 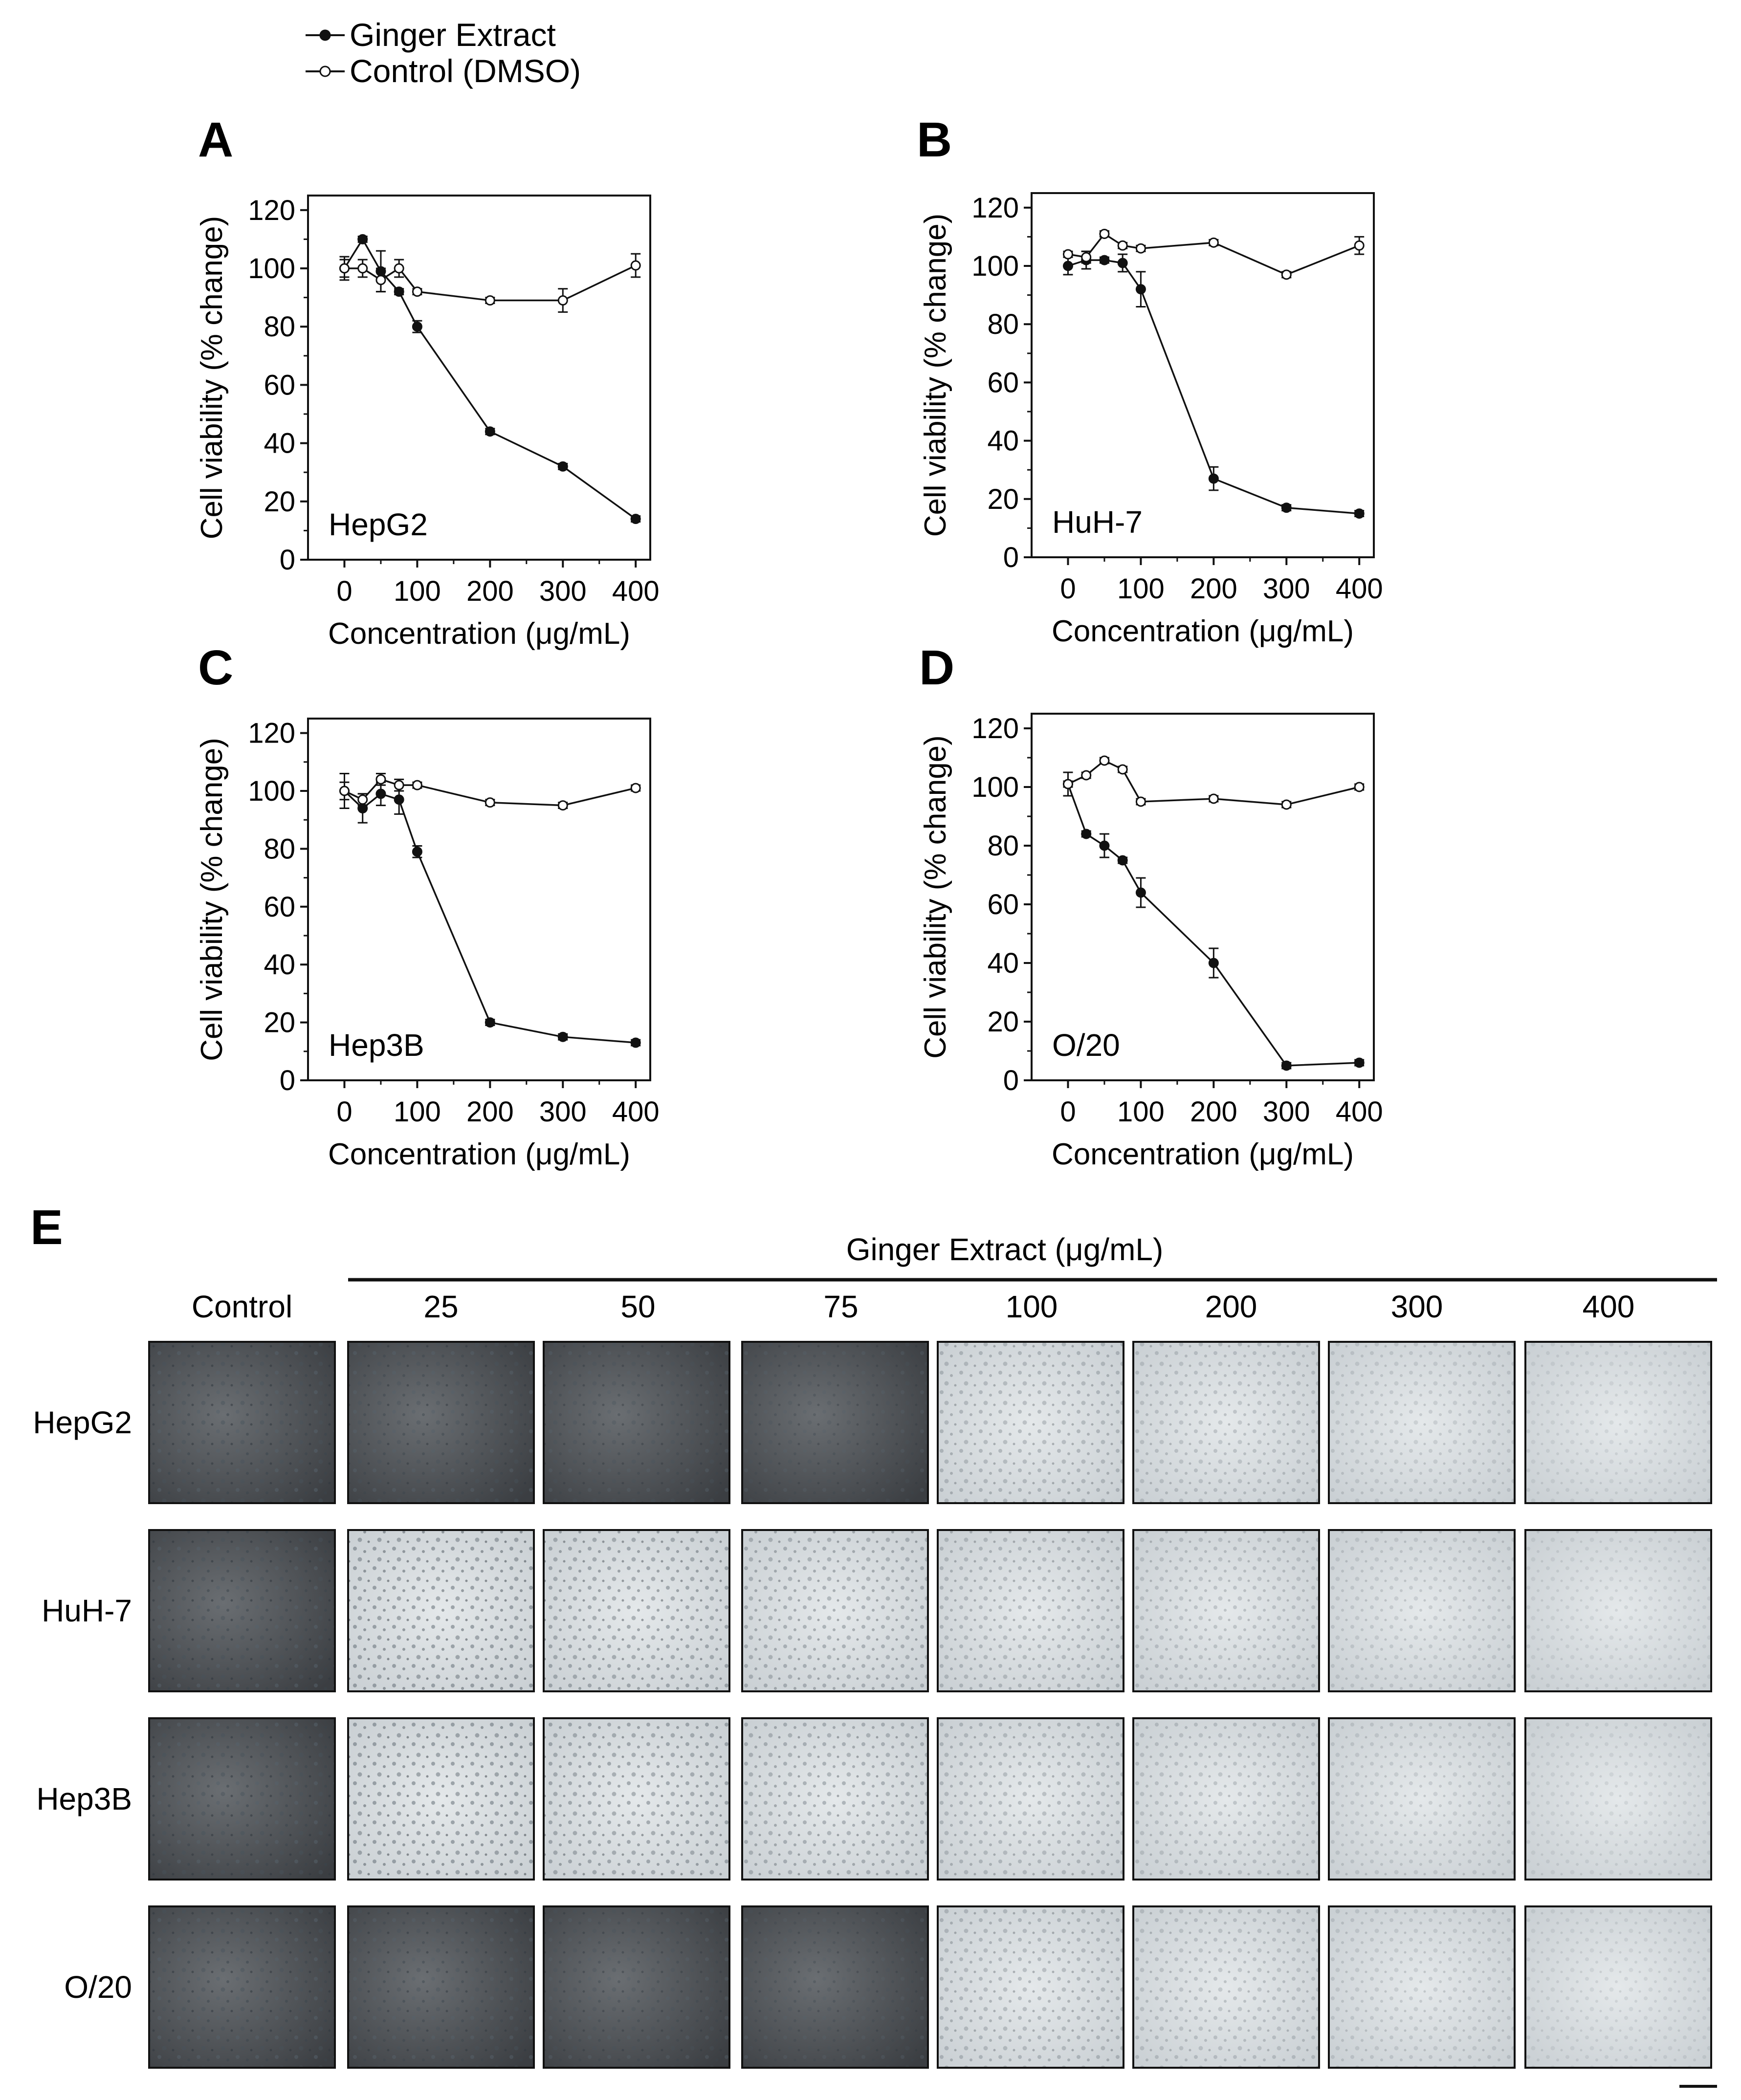 I want to click on panel-label-E: E, so click(x=46, y=1227).